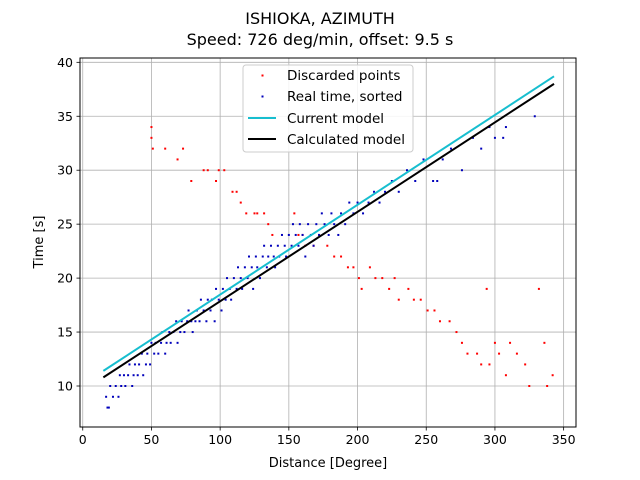  Describe the element at coordinates (326, 140) in the screenshot. I see `legend-entry-calculated-model: Calculated model` at that location.